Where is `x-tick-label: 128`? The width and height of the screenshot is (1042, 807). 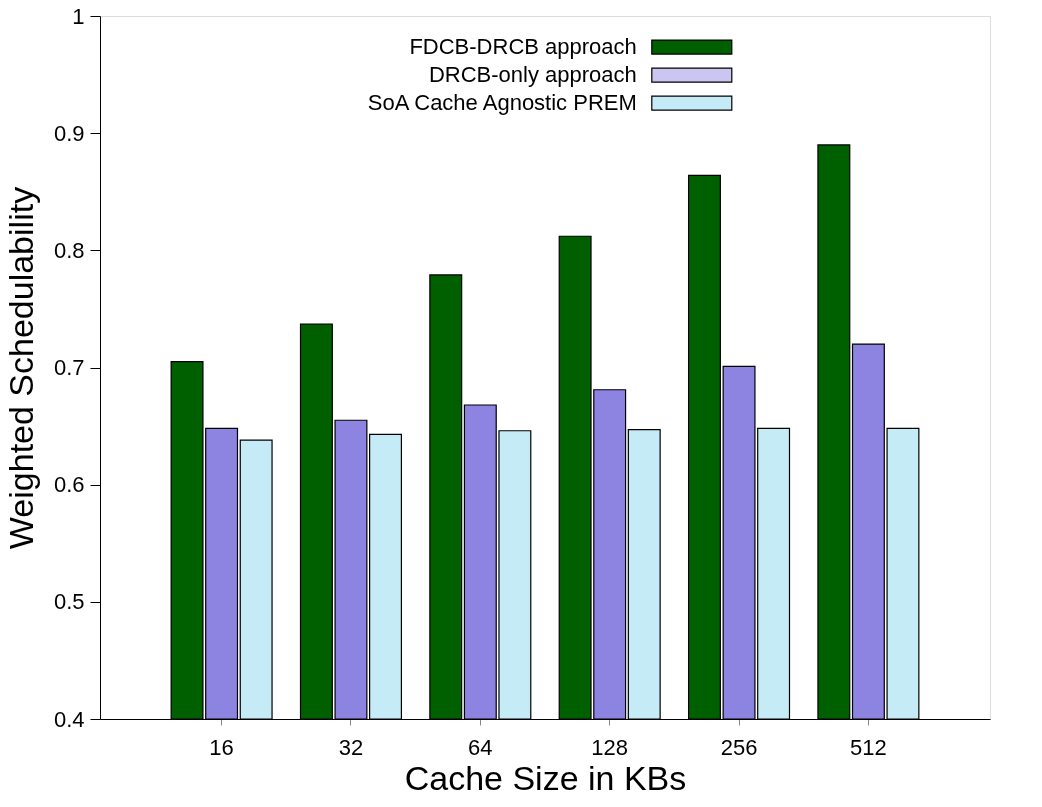 x-tick-label: 128 is located at coordinates (610, 747).